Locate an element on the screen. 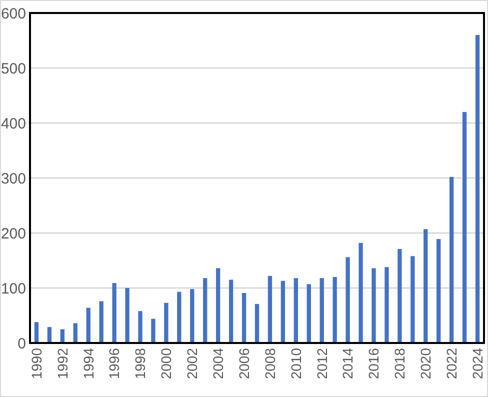 The height and width of the screenshot is (397, 488). x-tick-label: 2000 is located at coordinates (166, 364).